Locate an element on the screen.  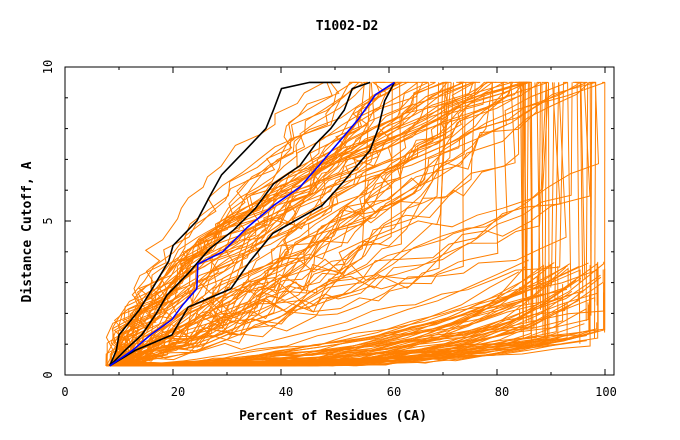
x-tick-label-80: 80 is located at coordinates (502, 392).